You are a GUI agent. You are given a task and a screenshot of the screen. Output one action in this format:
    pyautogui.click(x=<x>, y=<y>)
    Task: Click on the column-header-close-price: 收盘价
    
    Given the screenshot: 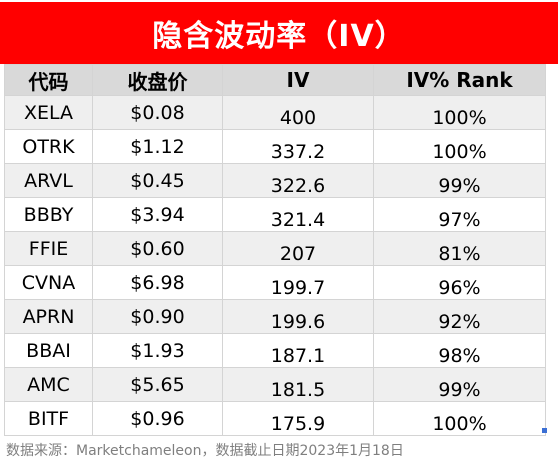 What is the action you would take?
    pyautogui.click(x=157, y=80)
    